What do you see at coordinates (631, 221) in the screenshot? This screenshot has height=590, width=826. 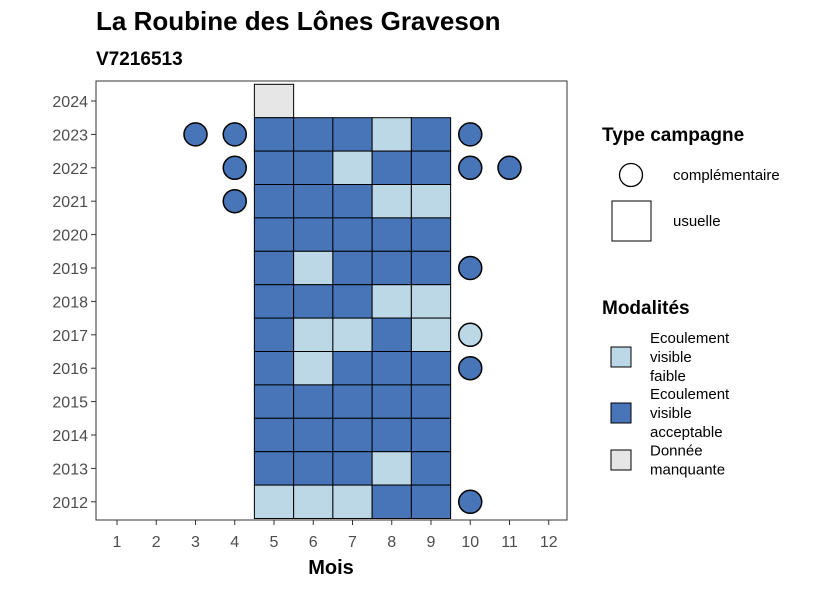 I see `legend-key-square` at bounding box center [631, 221].